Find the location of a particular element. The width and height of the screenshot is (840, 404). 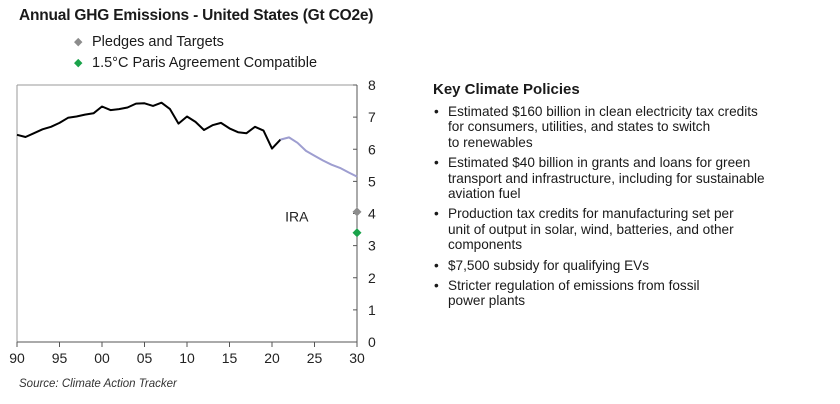

y-tick-label: 3 is located at coordinates (372, 246).